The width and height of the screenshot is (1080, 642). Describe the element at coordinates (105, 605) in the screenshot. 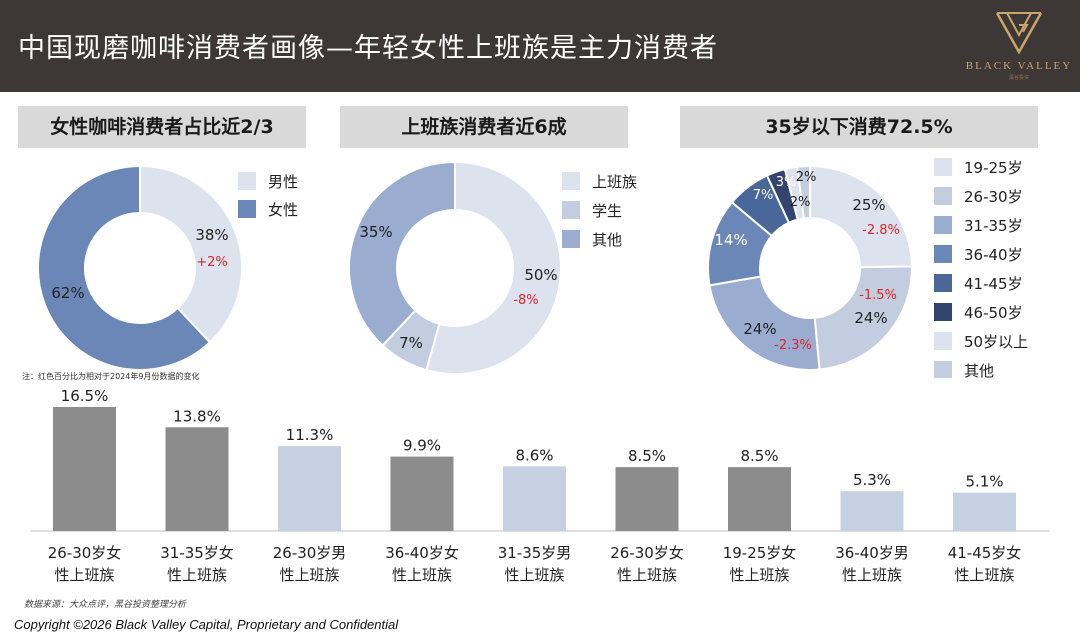

I see `data-source: 数据来源：大众点评，黑谷投资整理分析` at that location.